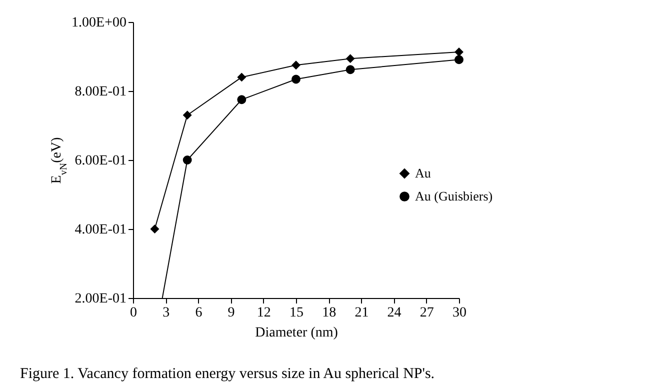 Image resolution: width=660 pixels, height=390 pixels. Describe the element at coordinates (263, 313) in the screenshot. I see `x-tick-label: 12` at that location.